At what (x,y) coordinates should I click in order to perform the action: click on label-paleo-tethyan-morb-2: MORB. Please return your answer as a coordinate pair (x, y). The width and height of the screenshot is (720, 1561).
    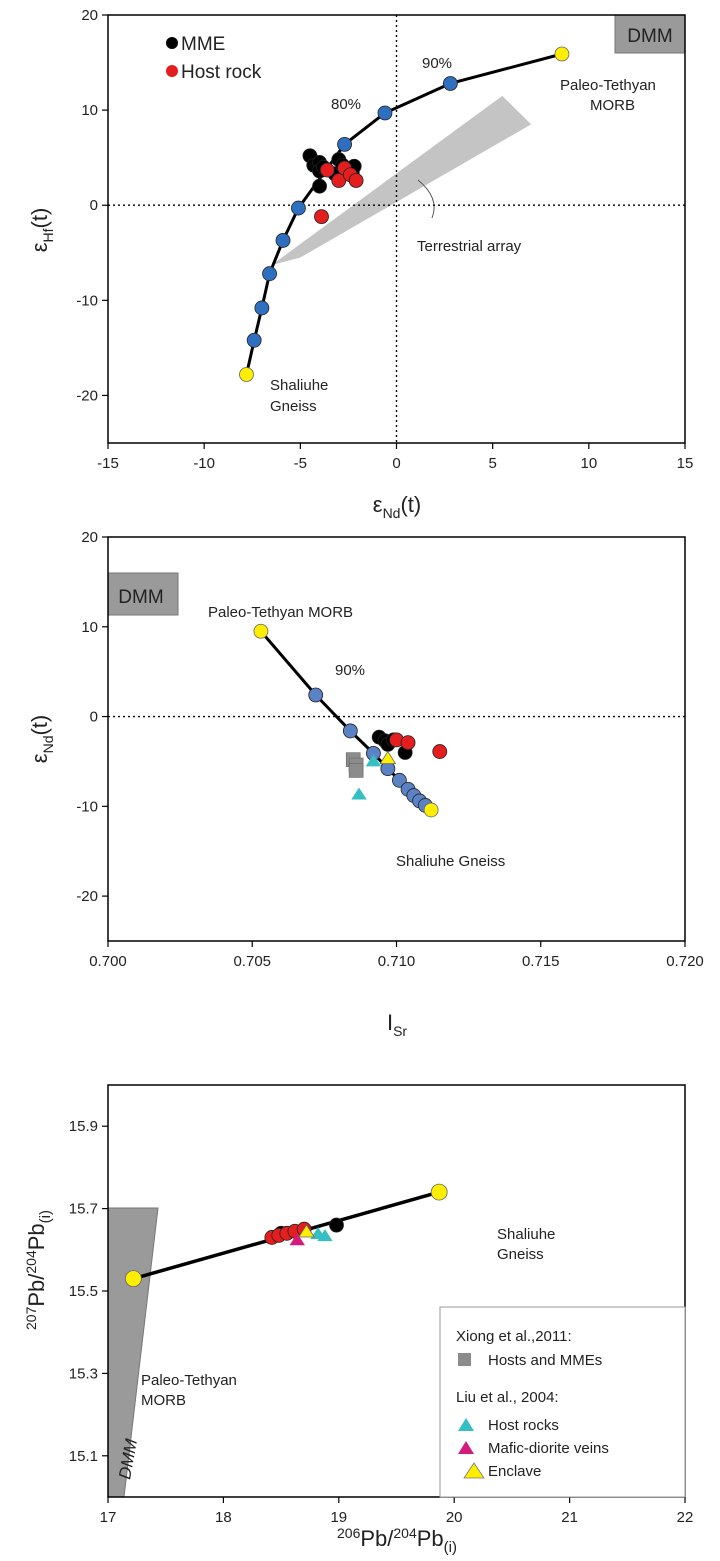
    Looking at the image, I should click on (612, 105).